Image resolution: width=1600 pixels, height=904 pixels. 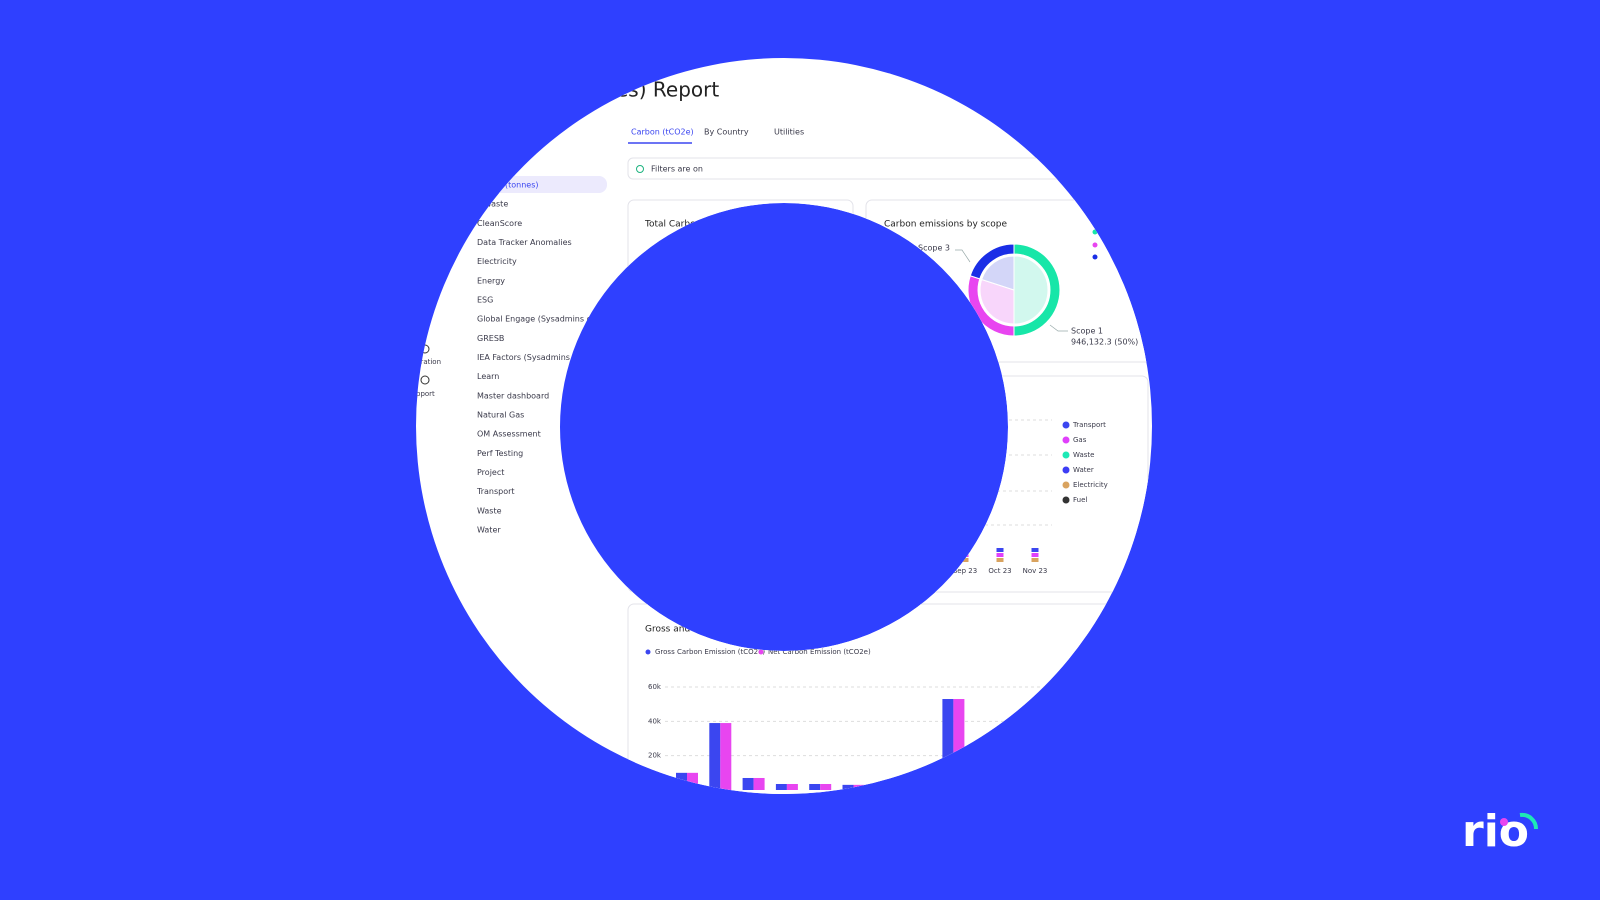 What do you see at coordinates (1104, 342) in the screenshot?
I see `pie-label: 946,132.3 (50%)` at bounding box center [1104, 342].